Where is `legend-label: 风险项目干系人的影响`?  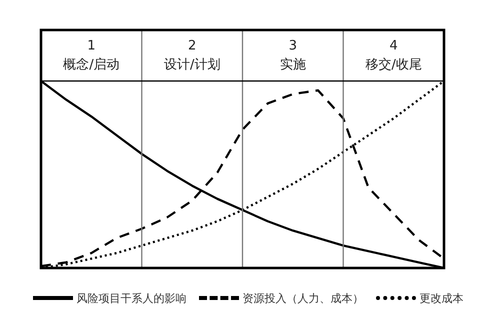
legend-label: 风险项目干系人的影响 is located at coordinates (131, 298).